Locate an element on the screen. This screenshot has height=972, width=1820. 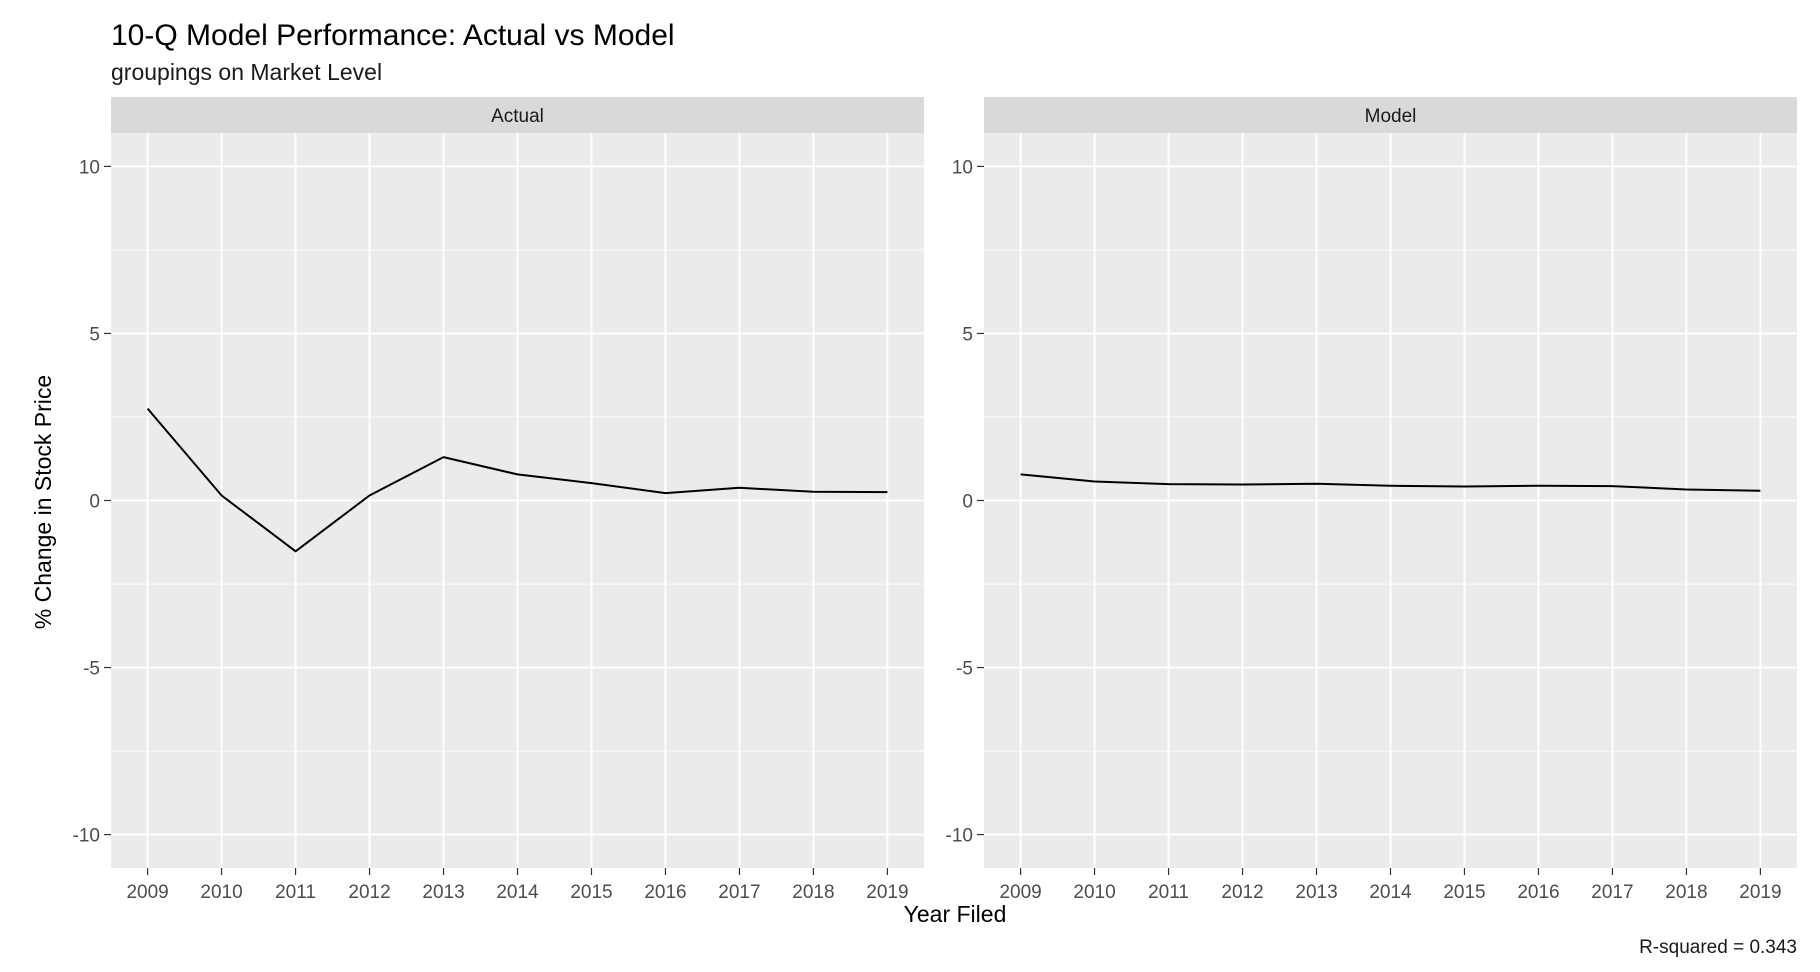
y-axis-title: % Change in Stock Price is located at coordinates (43, 502).